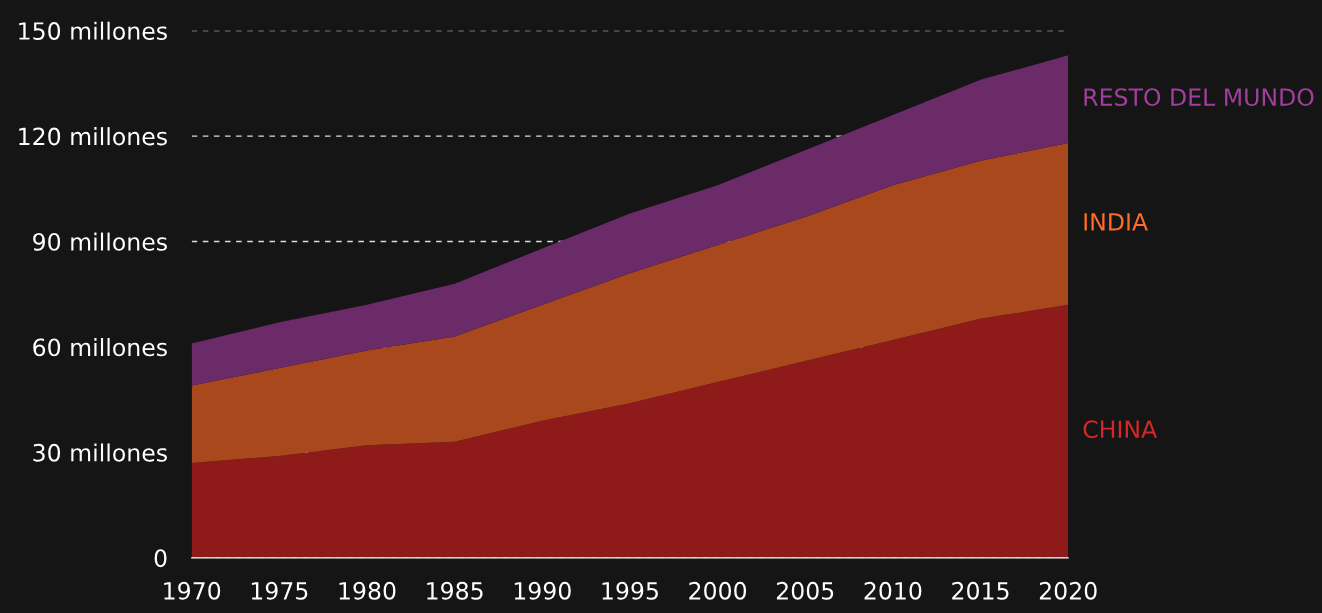  What do you see at coordinates (893, 590) in the screenshot?
I see `x-tick-label: 2010` at bounding box center [893, 590].